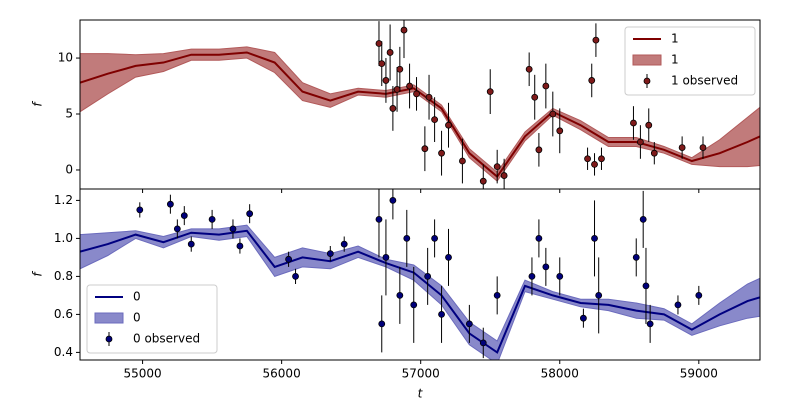  What do you see at coordinates (166, 339) in the screenshot?
I see `legend-label: 0 observed` at bounding box center [166, 339].